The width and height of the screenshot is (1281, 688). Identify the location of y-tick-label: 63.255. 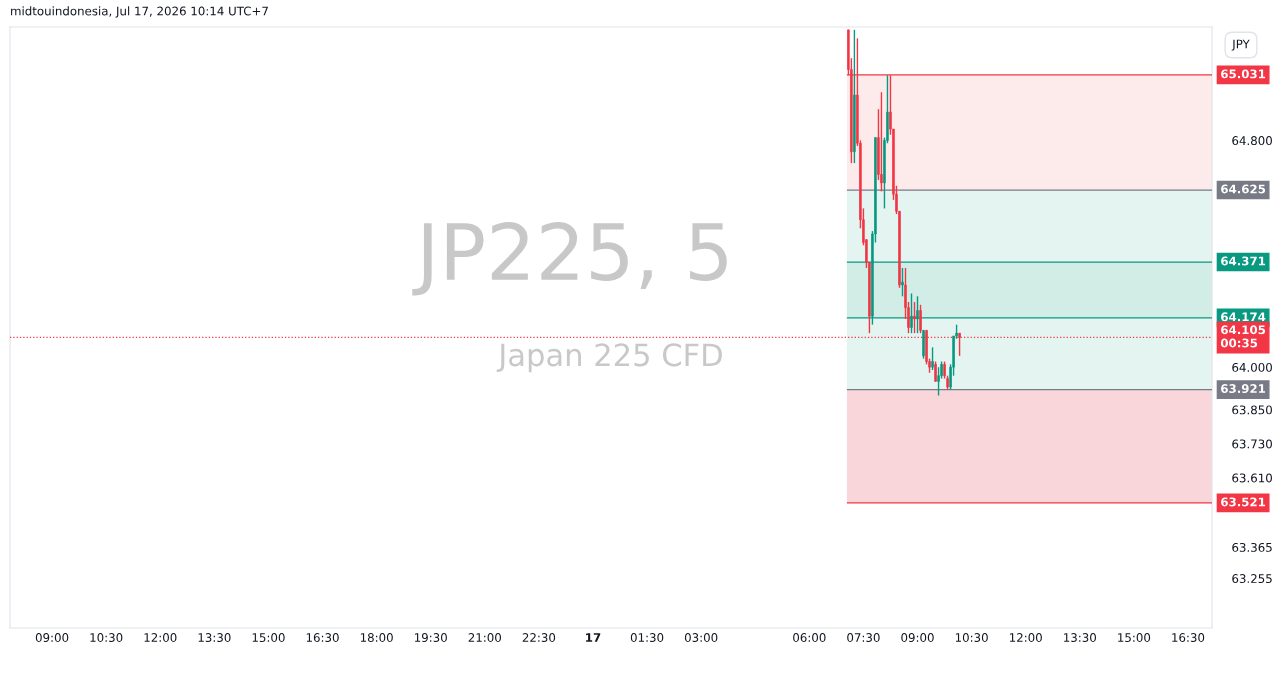
(1252, 579).